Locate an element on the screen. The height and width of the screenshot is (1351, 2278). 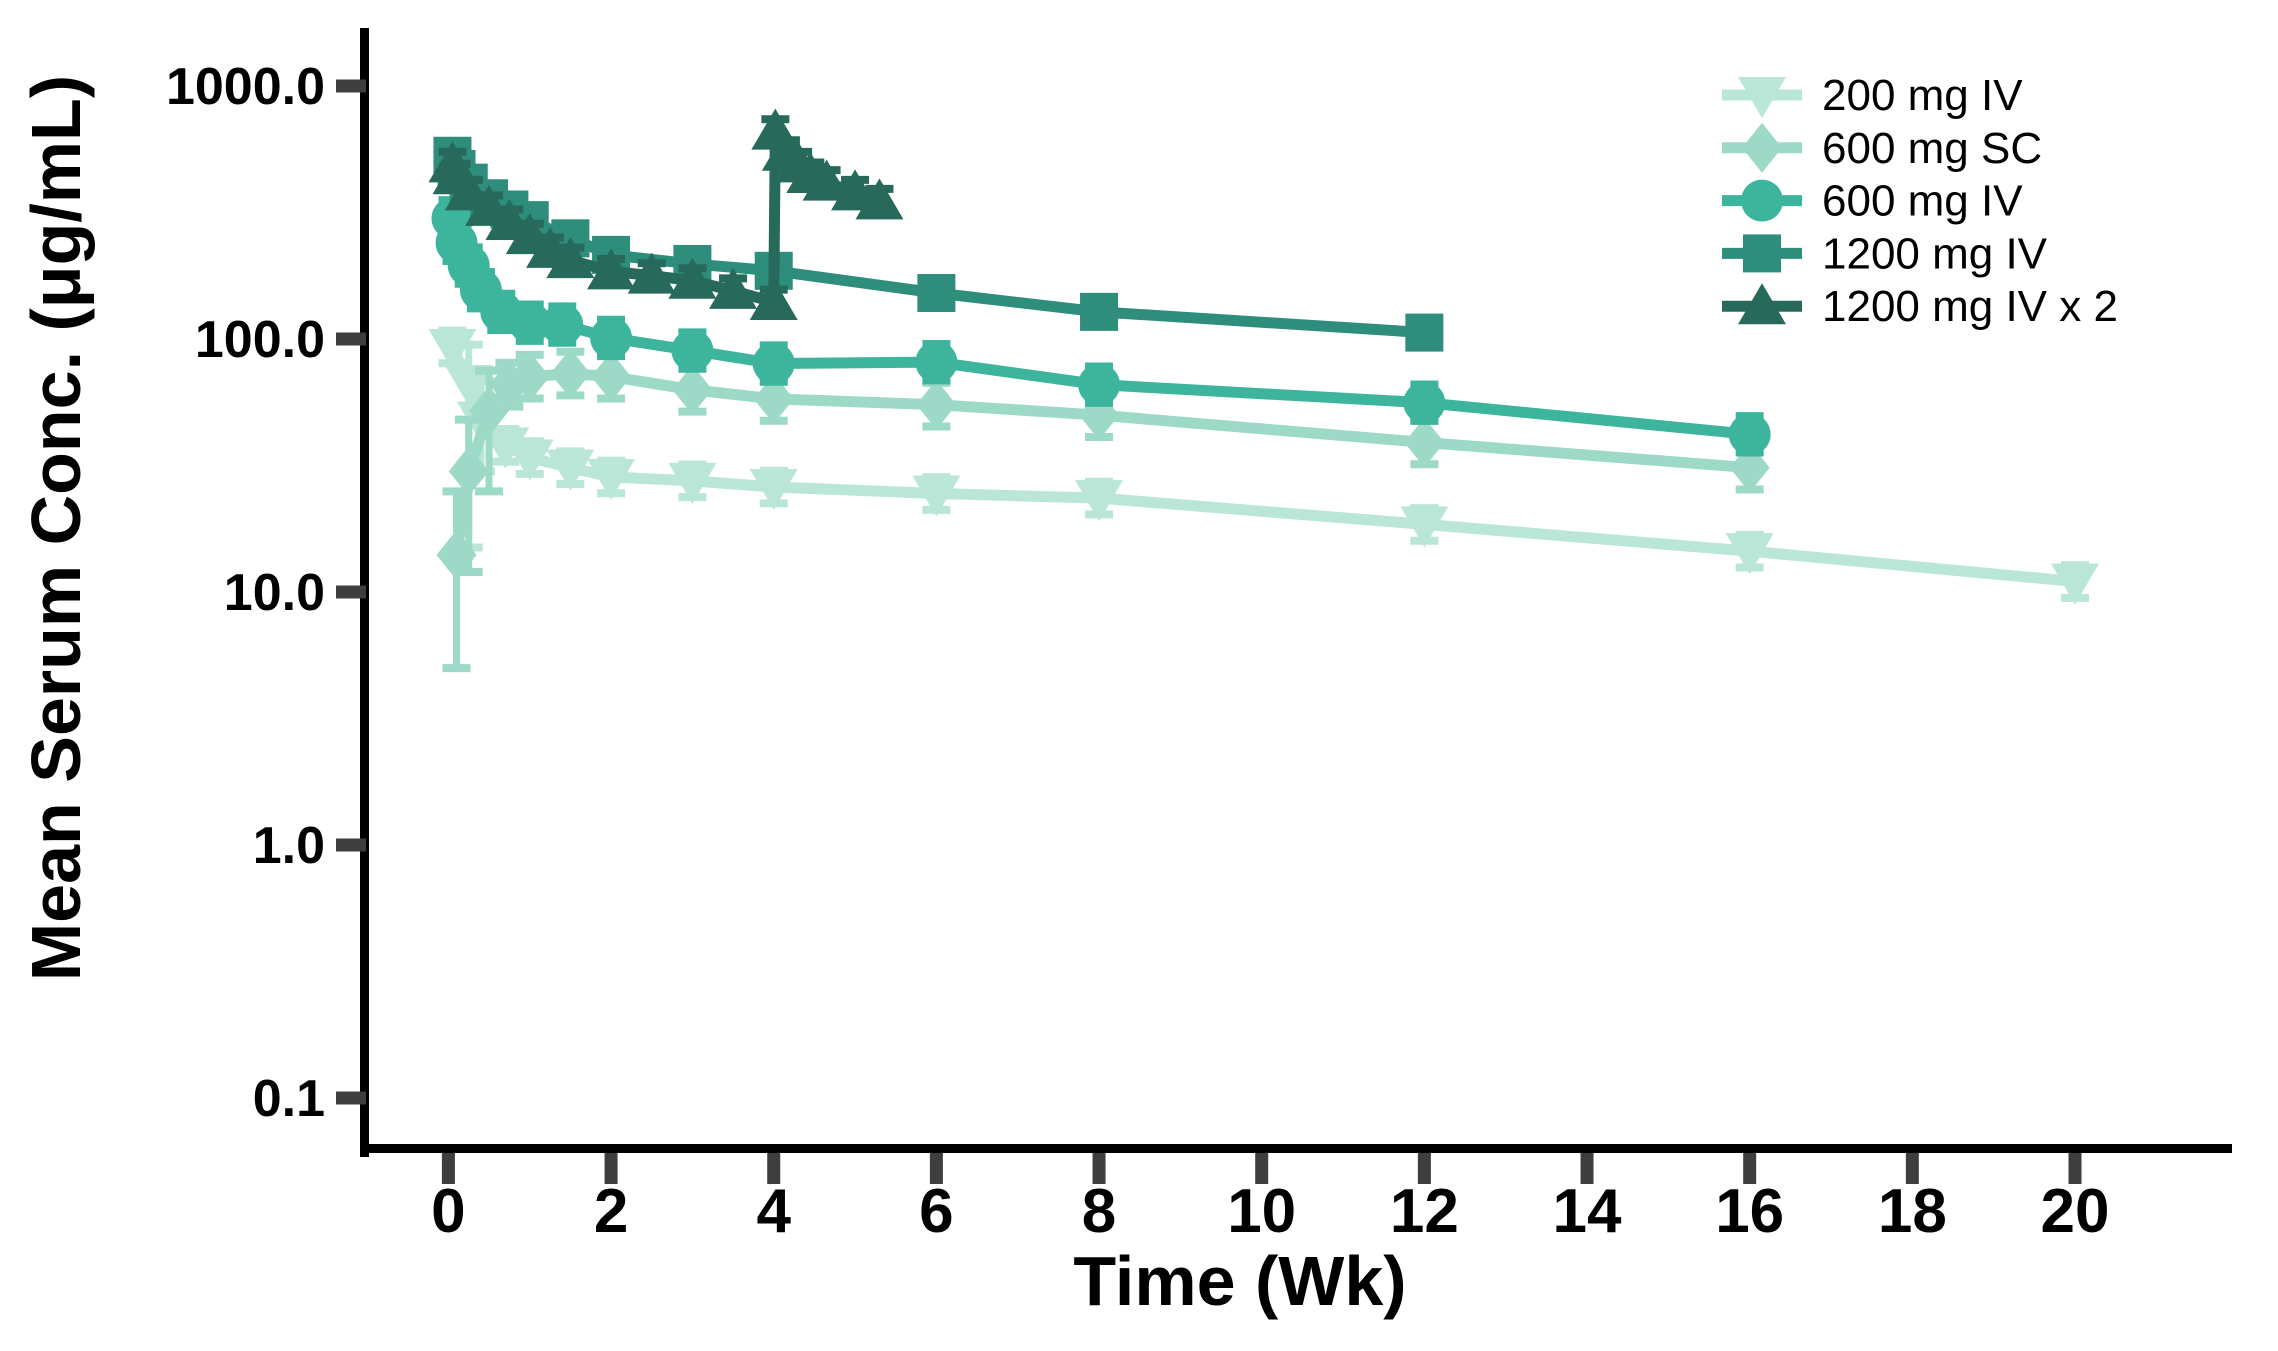
legend-label: 600 mg IV is located at coordinates (1922, 201).